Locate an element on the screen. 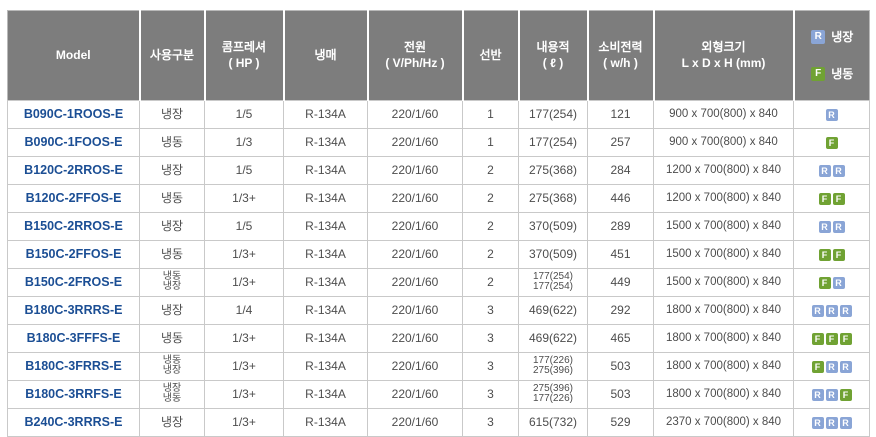  wattage-cell: 465 is located at coordinates (620, 338).